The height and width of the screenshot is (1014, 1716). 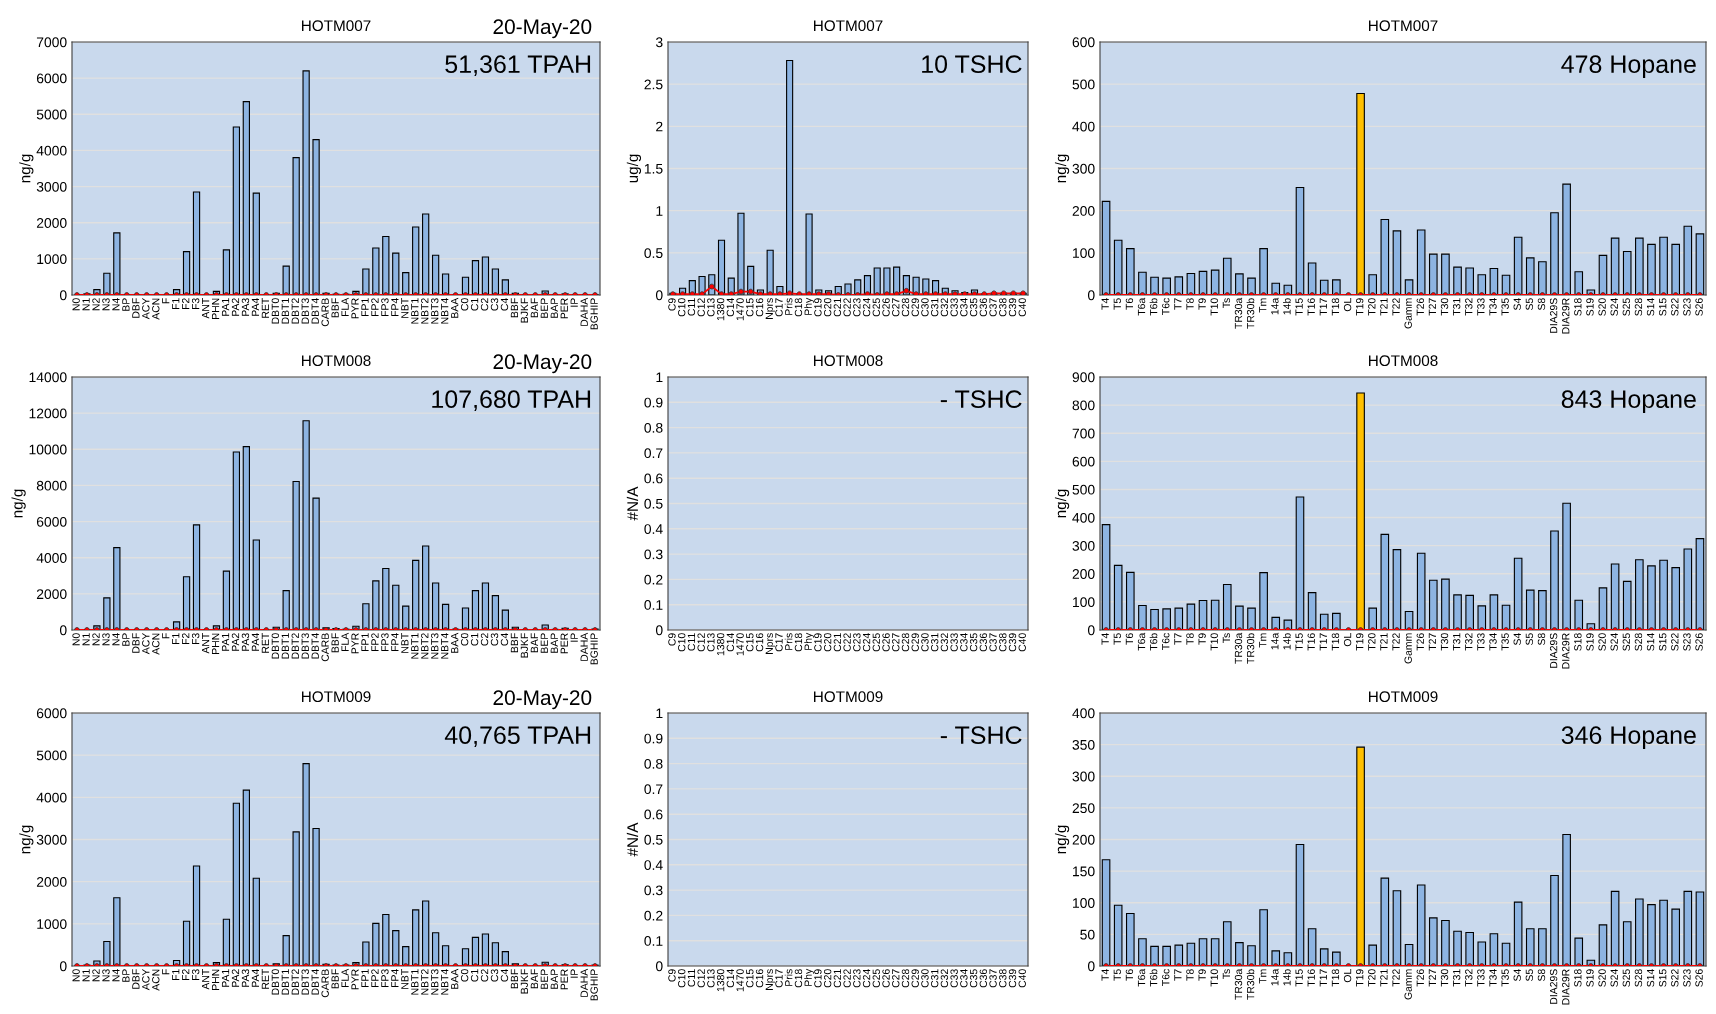 I want to click on x-tick-label: T10, so click(x=1214, y=307).